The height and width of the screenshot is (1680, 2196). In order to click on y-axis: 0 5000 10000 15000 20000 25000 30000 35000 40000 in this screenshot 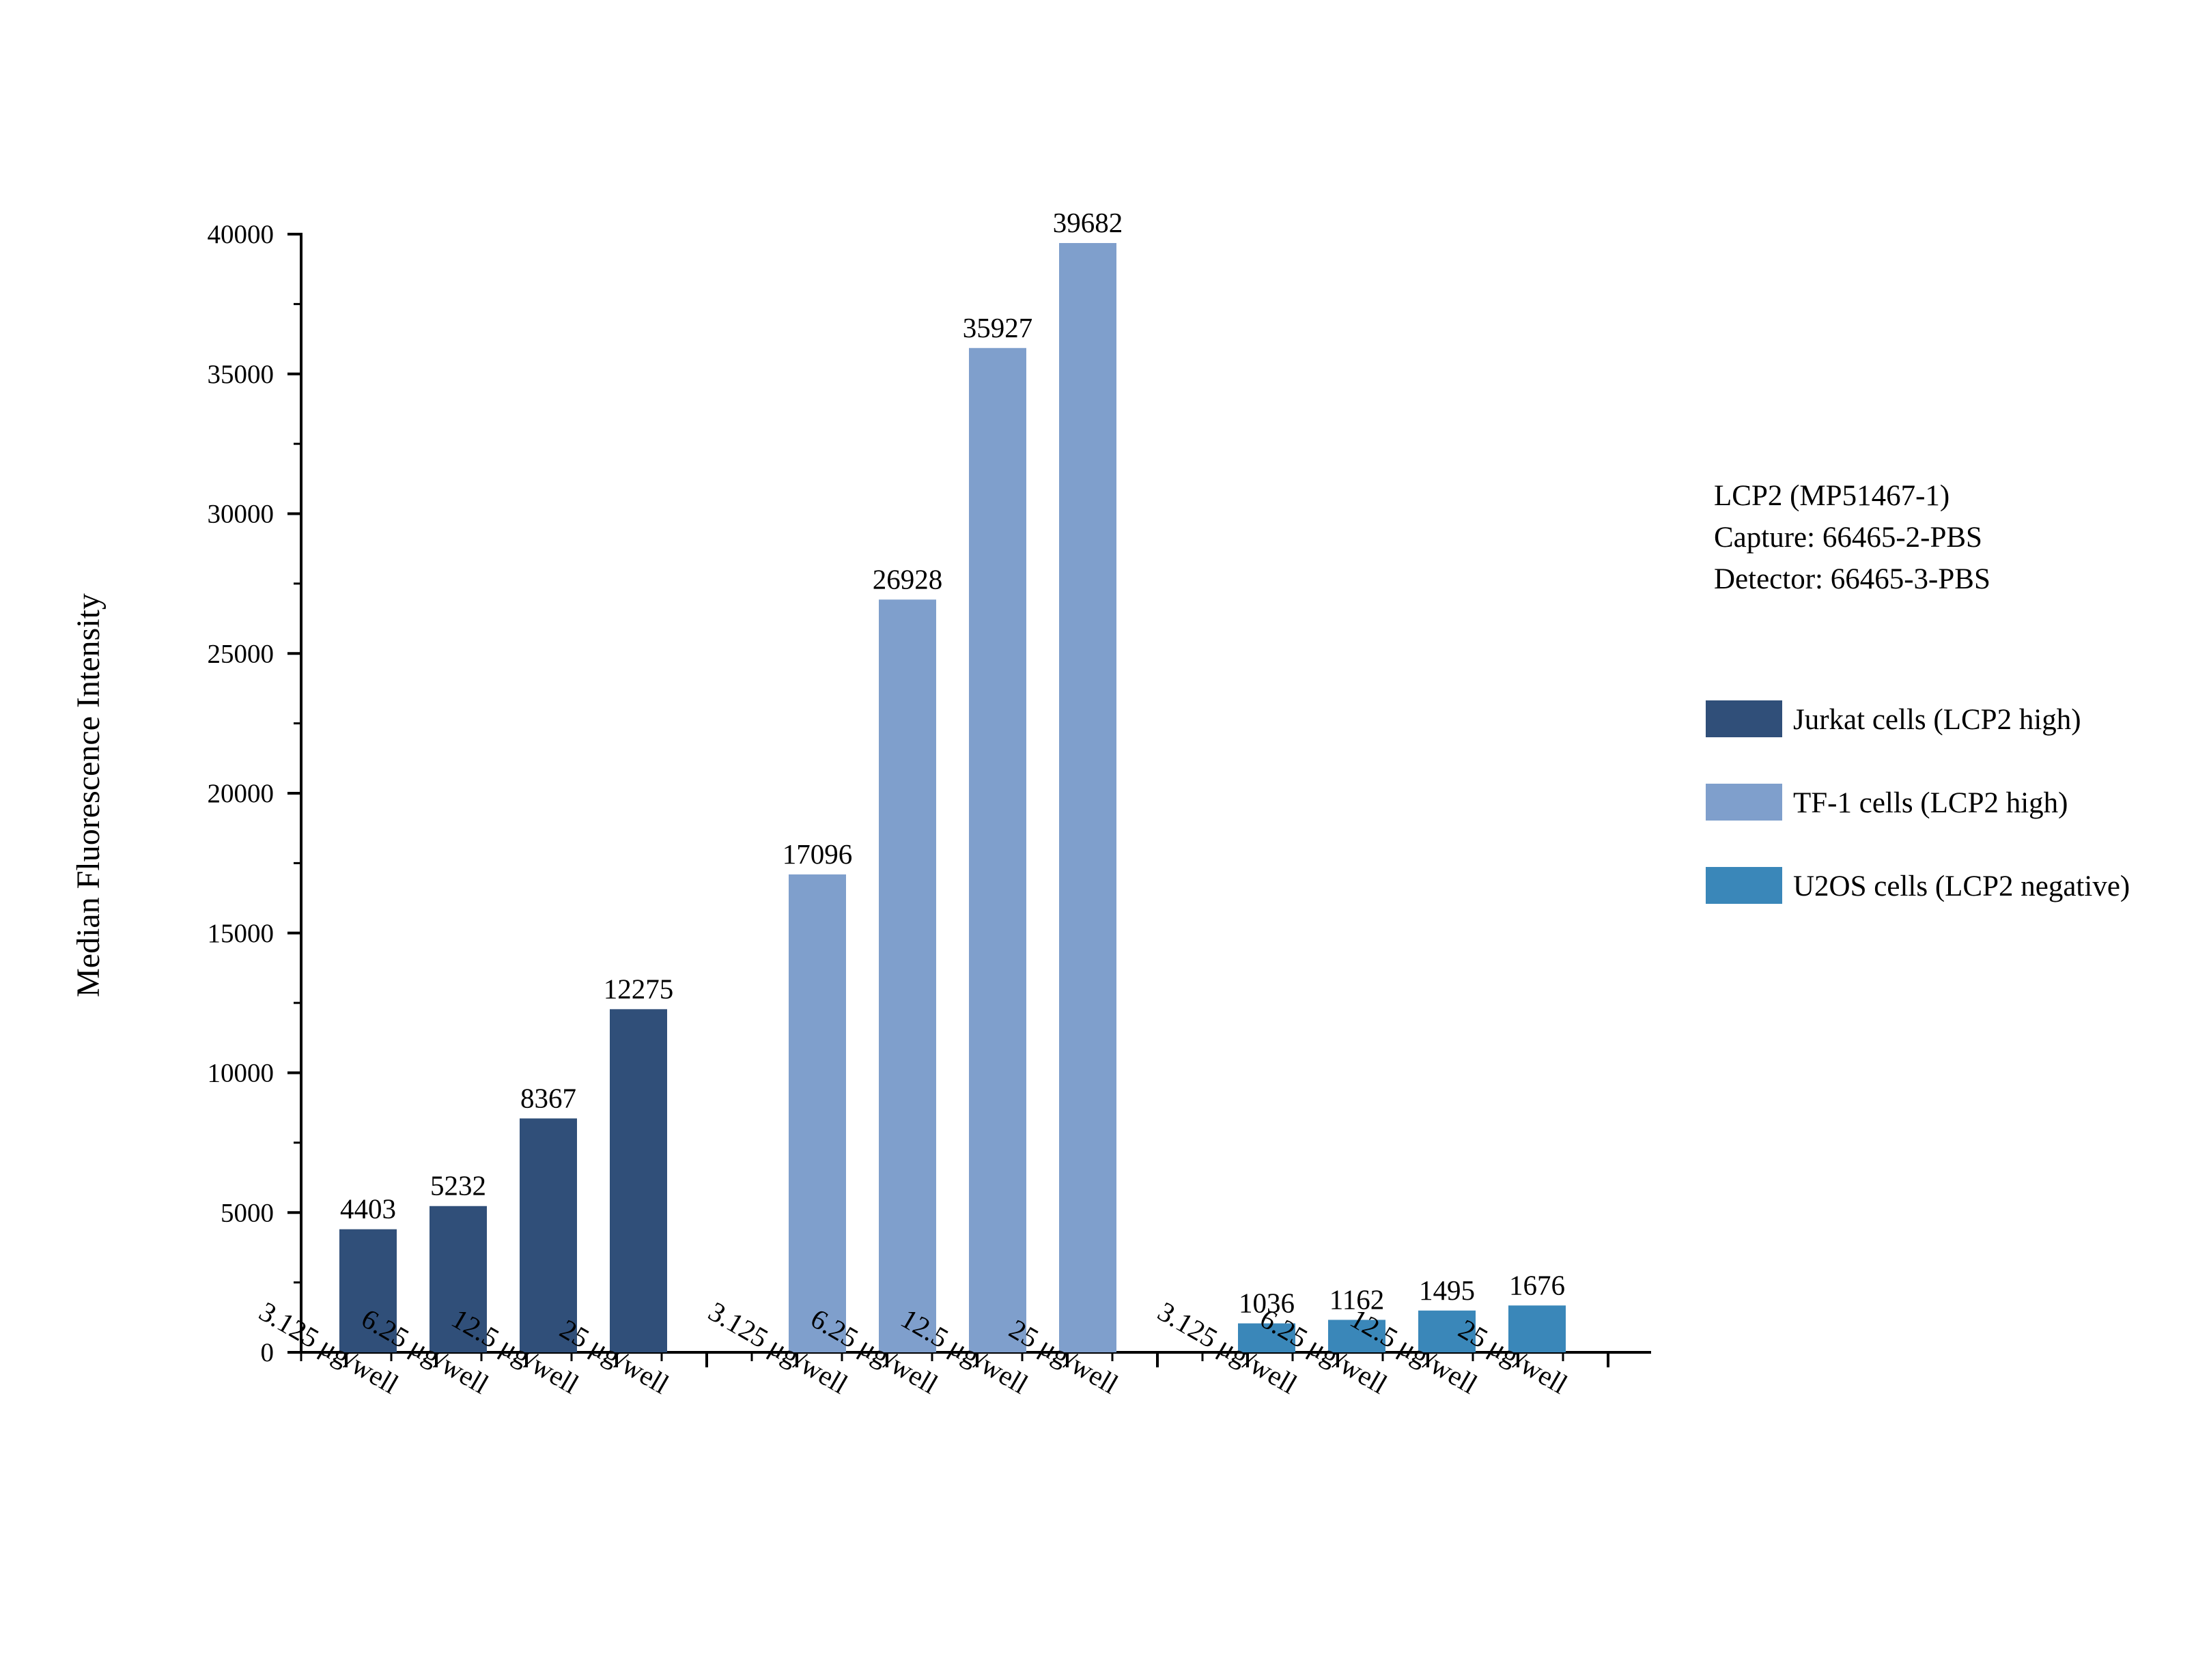, I will do `click(255, 793)`.